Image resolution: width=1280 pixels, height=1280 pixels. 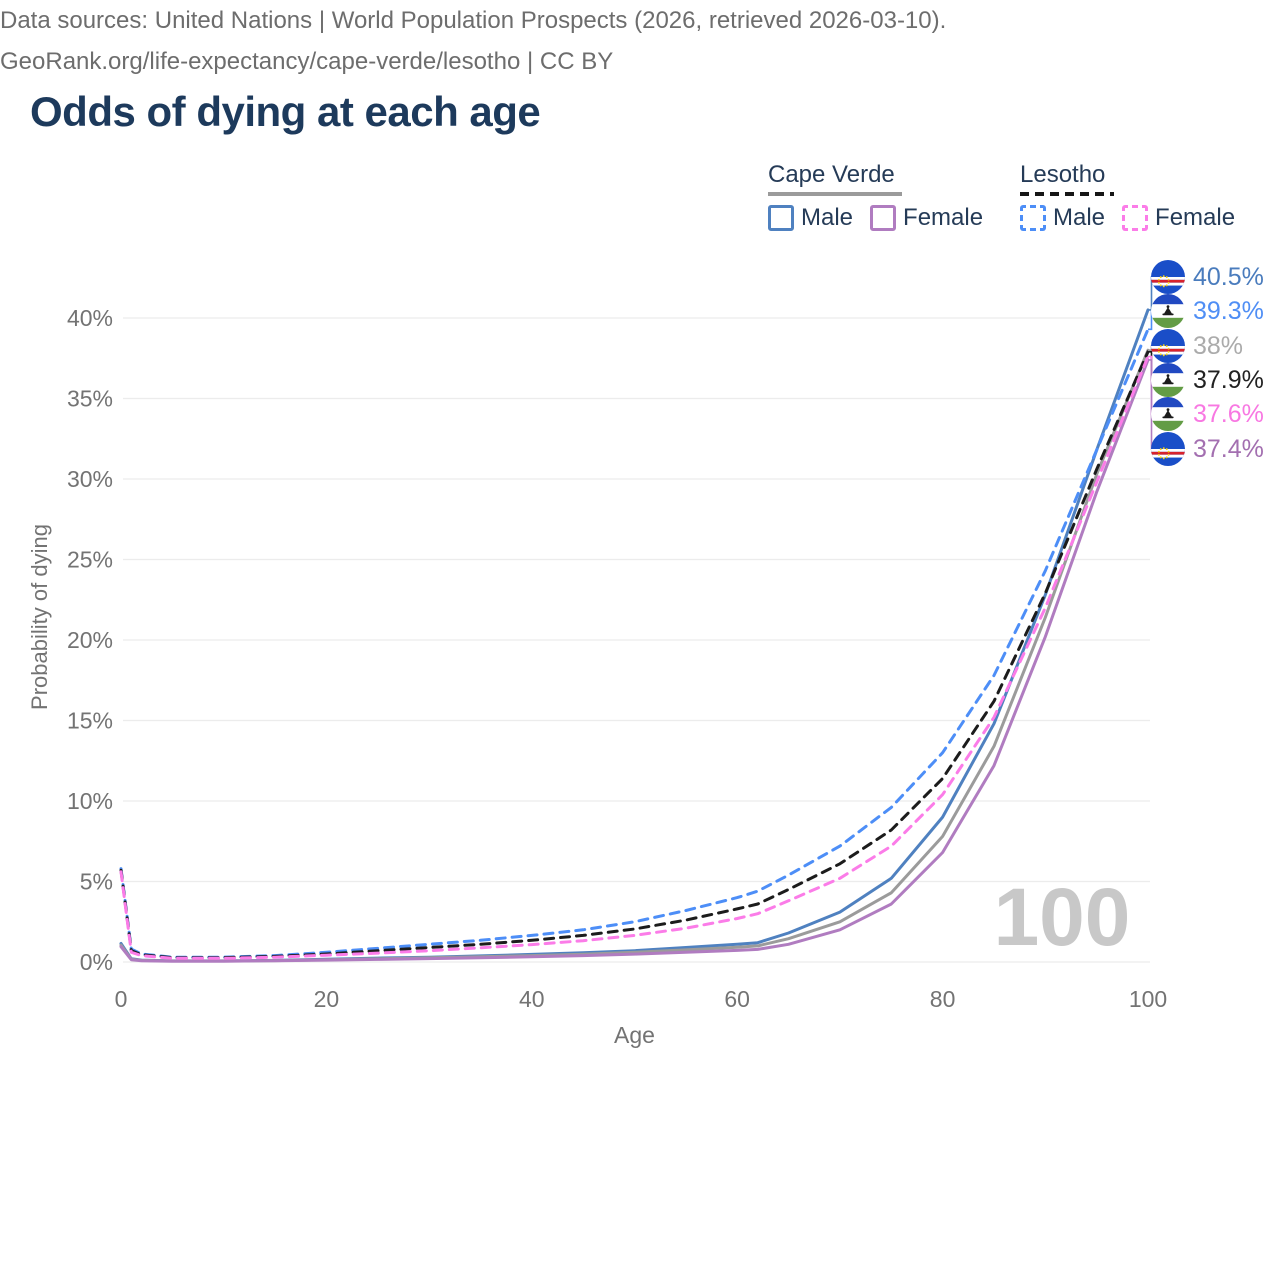 I want to click on legend-group-lesotho: Lesotho Male Female, so click(x=1127, y=196).